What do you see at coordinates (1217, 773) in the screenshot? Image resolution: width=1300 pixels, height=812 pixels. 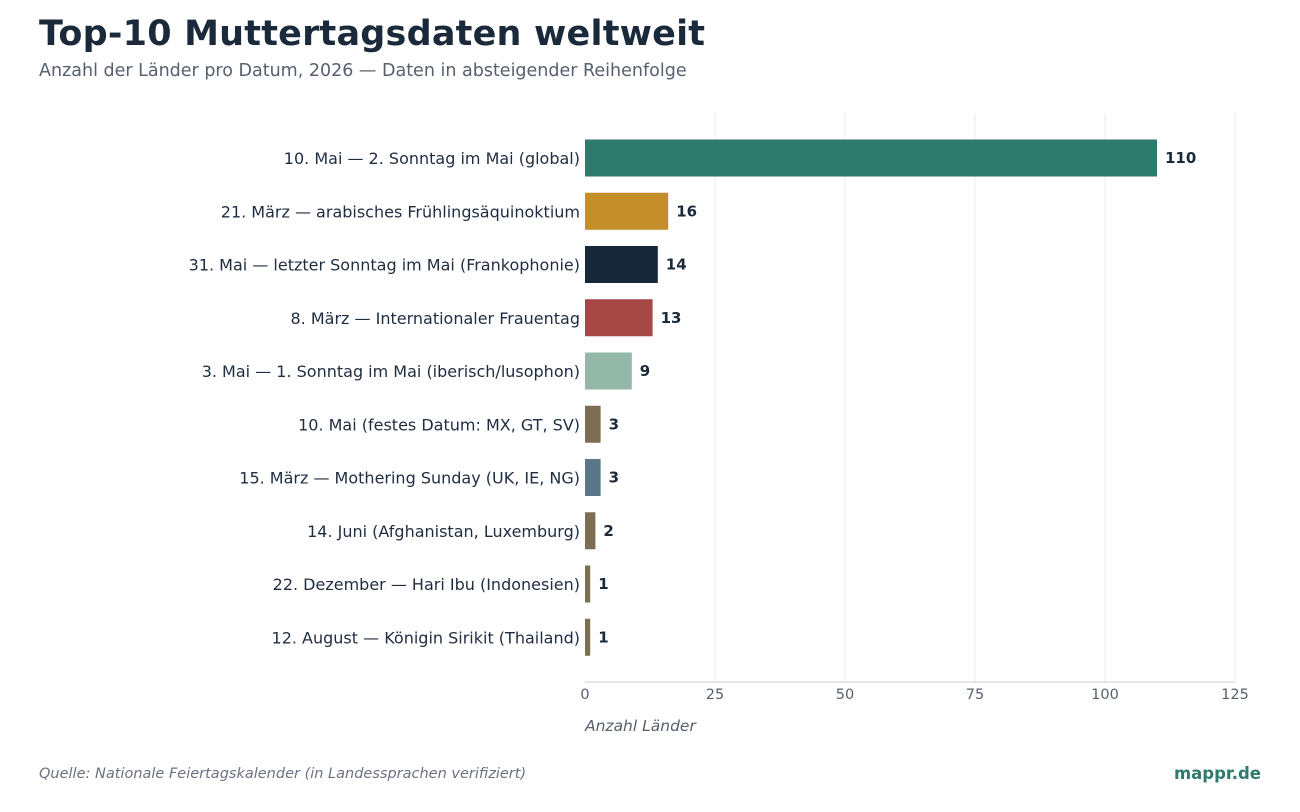 I see `brand-link: mappr.de` at bounding box center [1217, 773].